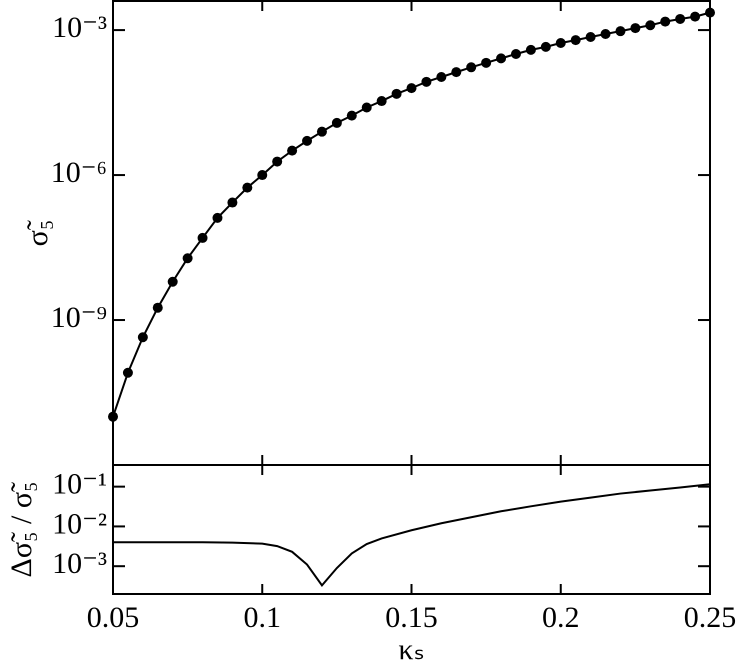 This screenshot has height=670, width=738. I want to click on y-tick-label: 10⁻², so click(79, 523).